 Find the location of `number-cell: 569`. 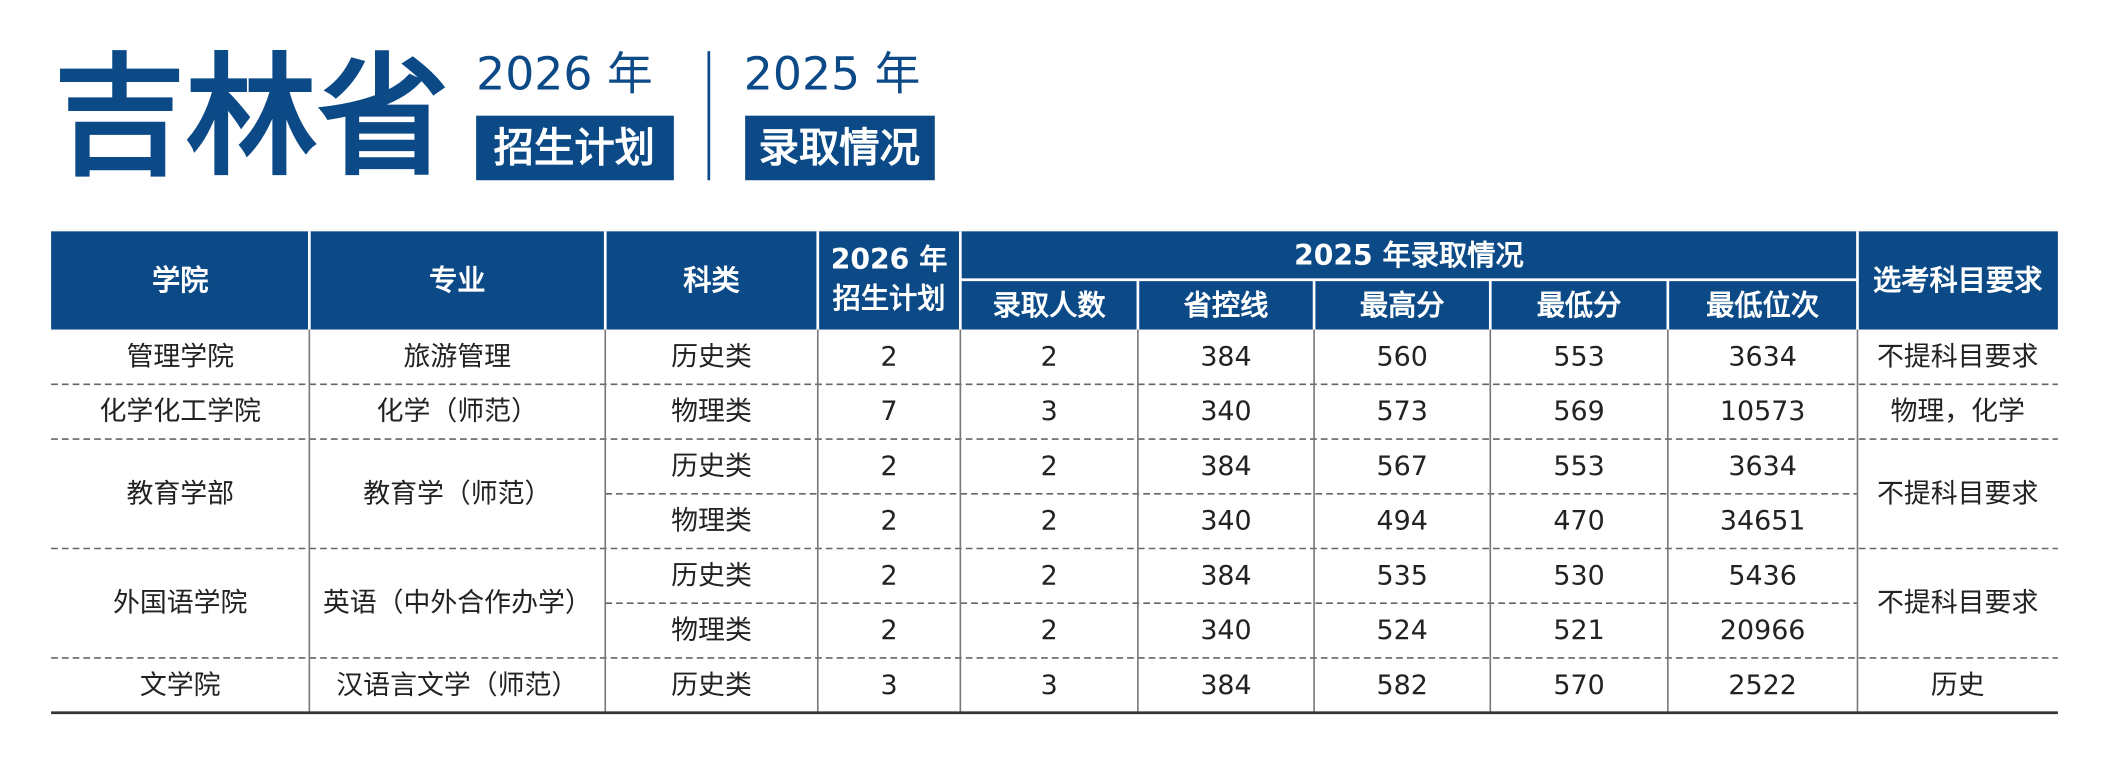

number-cell: 569 is located at coordinates (1578, 411).